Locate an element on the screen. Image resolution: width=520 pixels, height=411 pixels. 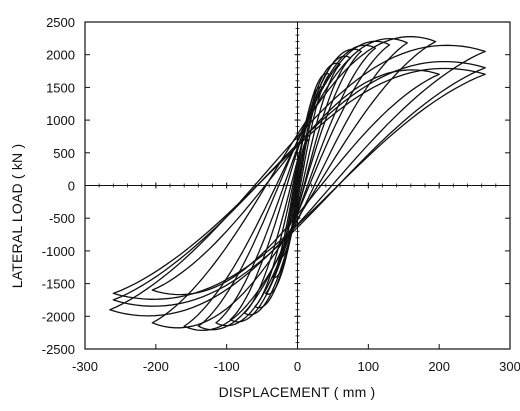
y-tick-label: -2500 is located at coordinates (58, 349).